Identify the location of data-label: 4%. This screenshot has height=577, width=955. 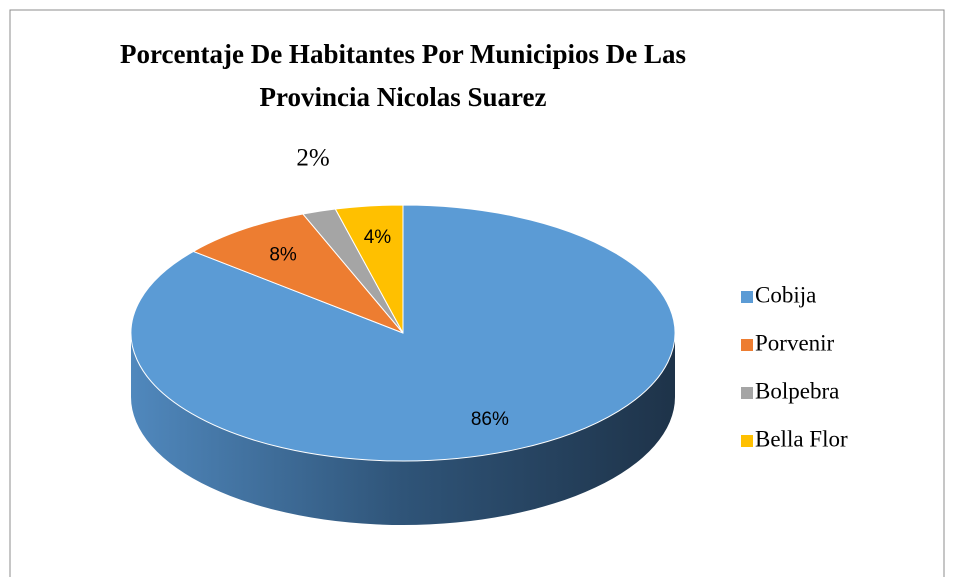
(378, 237).